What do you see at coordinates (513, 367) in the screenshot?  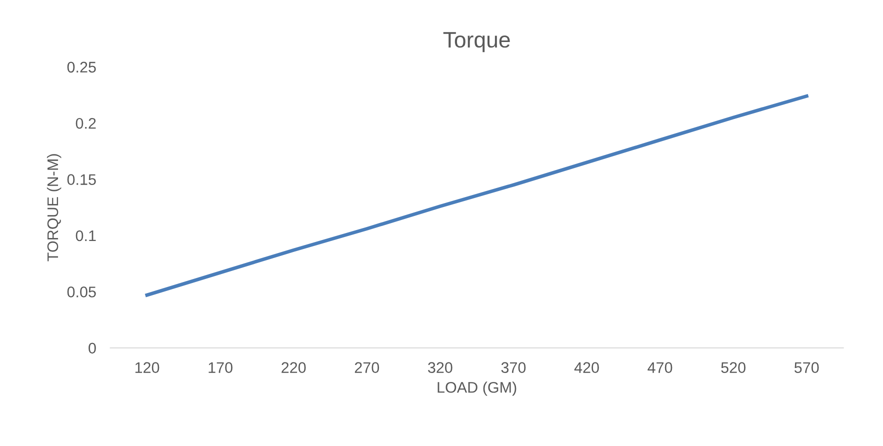 I see `x-tick-label: 370` at bounding box center [513, 367].